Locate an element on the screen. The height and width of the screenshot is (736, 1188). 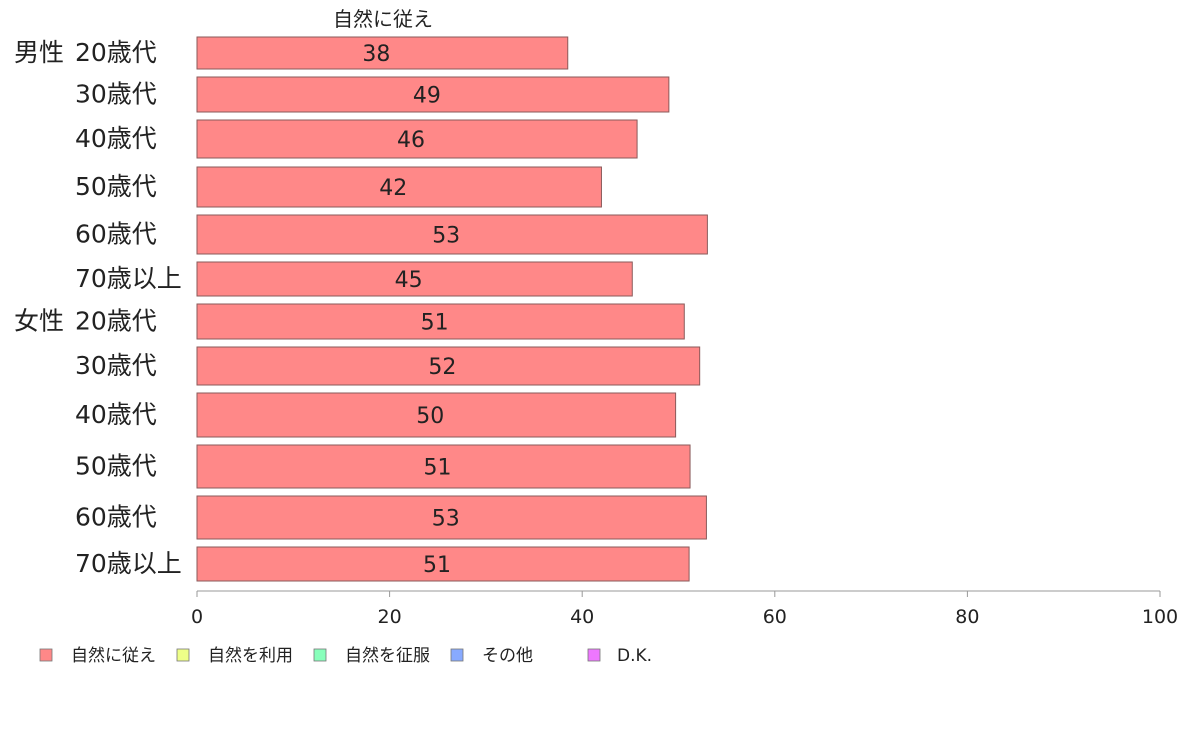
x-axis: 0 20 40 60 80 100 is located at coordinates (684, 609).